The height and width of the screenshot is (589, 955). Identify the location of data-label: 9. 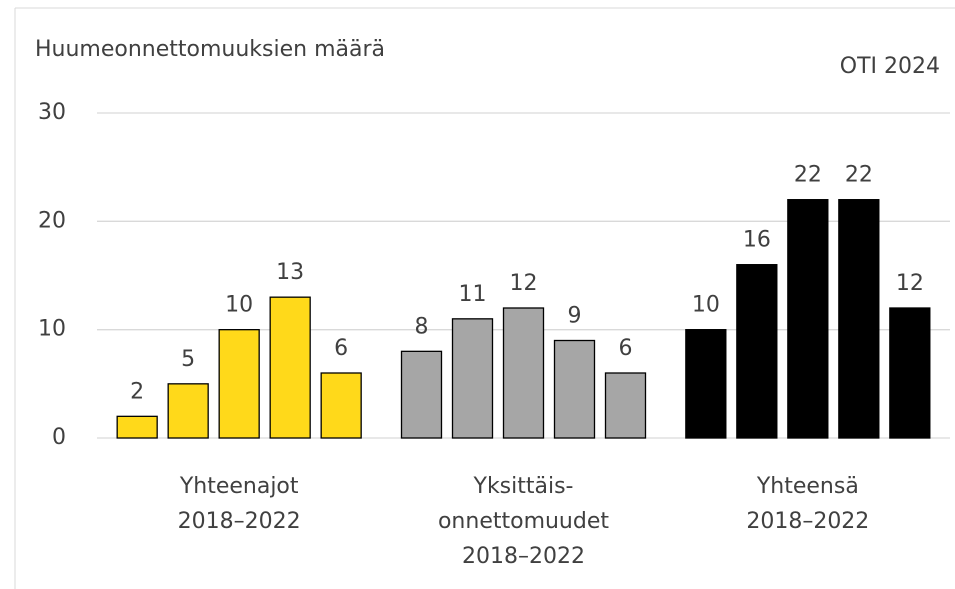
(575, 316).